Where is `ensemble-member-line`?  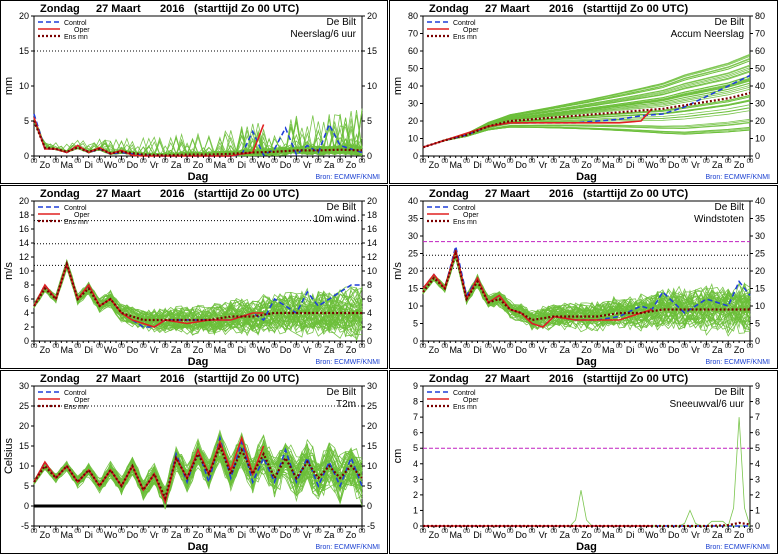
ensemble-member-line is located at coordinates (198, 289).